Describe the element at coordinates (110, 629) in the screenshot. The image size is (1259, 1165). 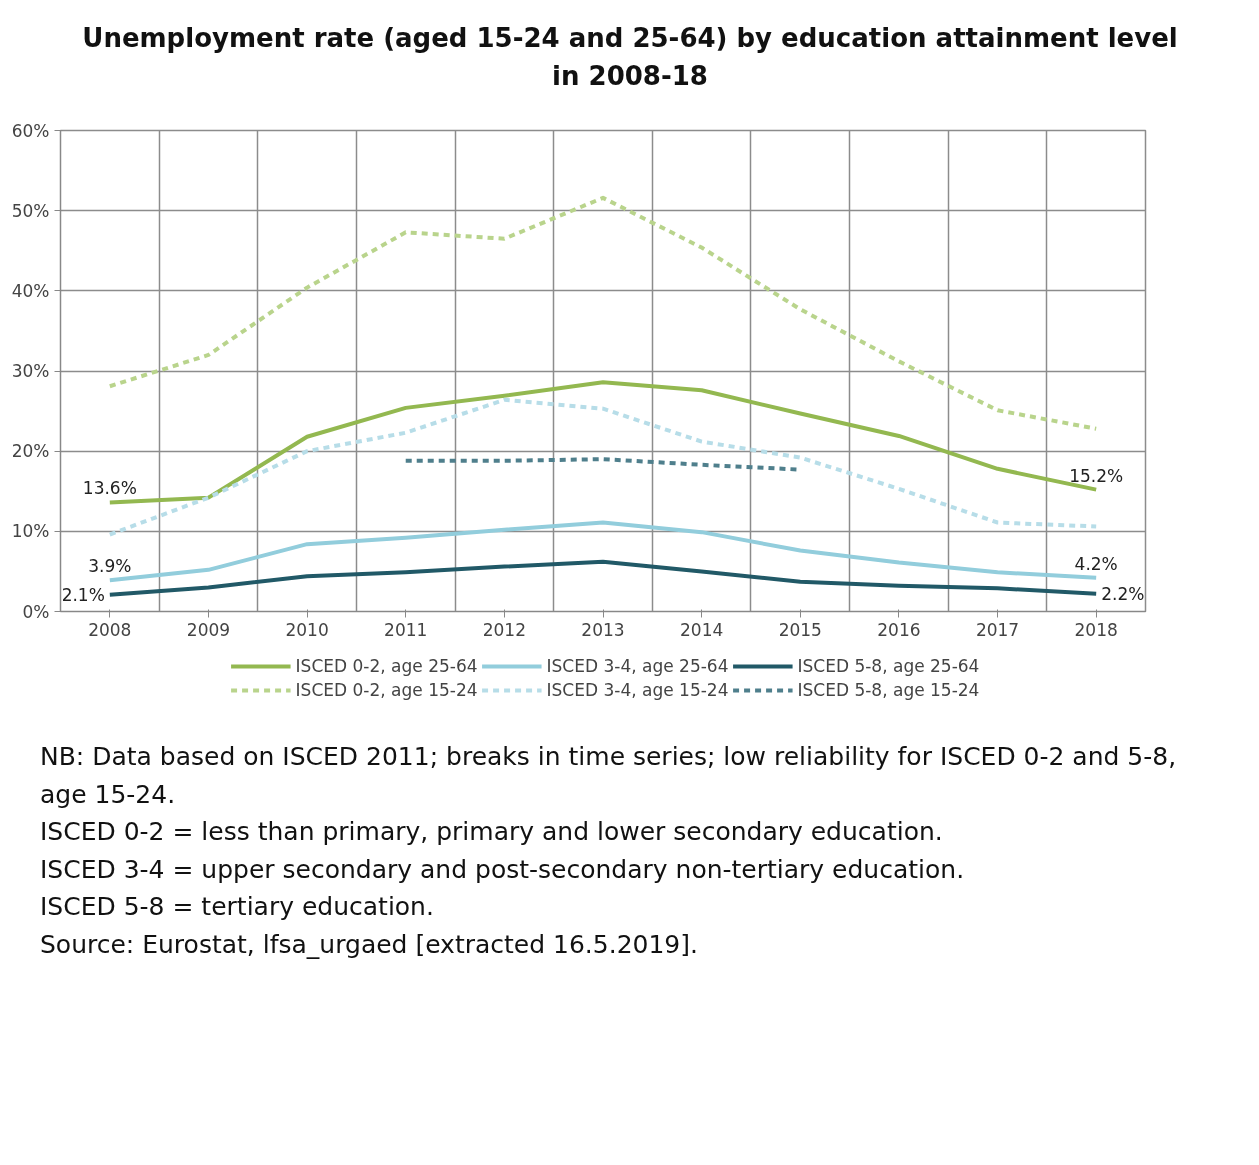
I see `x-tick-label: 2008` at that location.